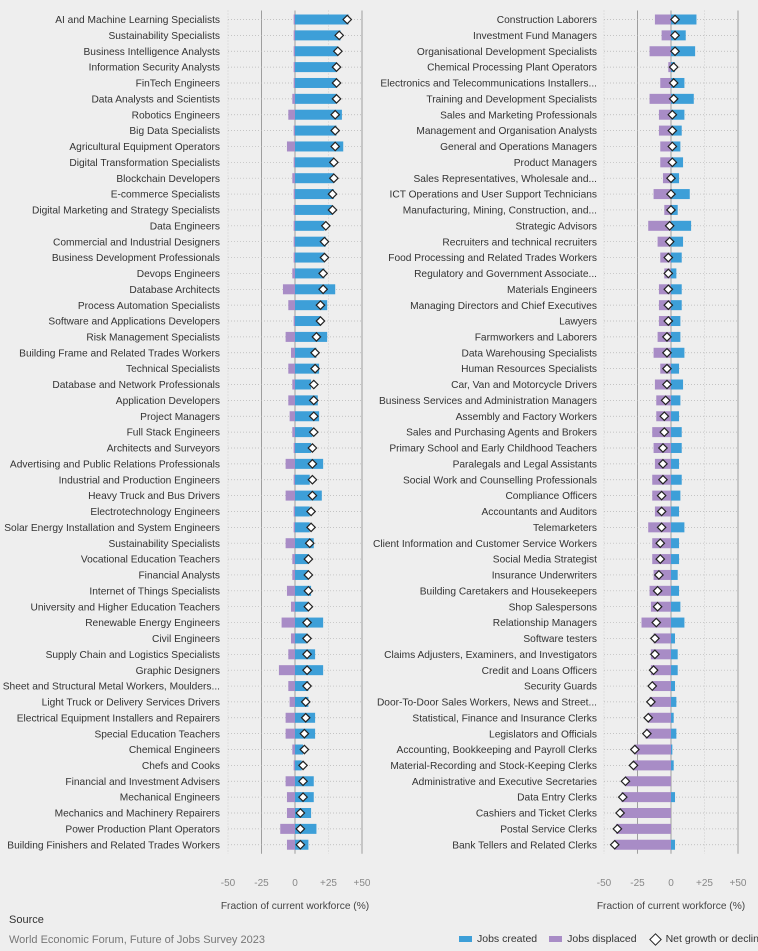 This screenshot has height=951, width=758. I want to click on category-label-0-31: Electrotechnology Engineers, so click(155, 512).